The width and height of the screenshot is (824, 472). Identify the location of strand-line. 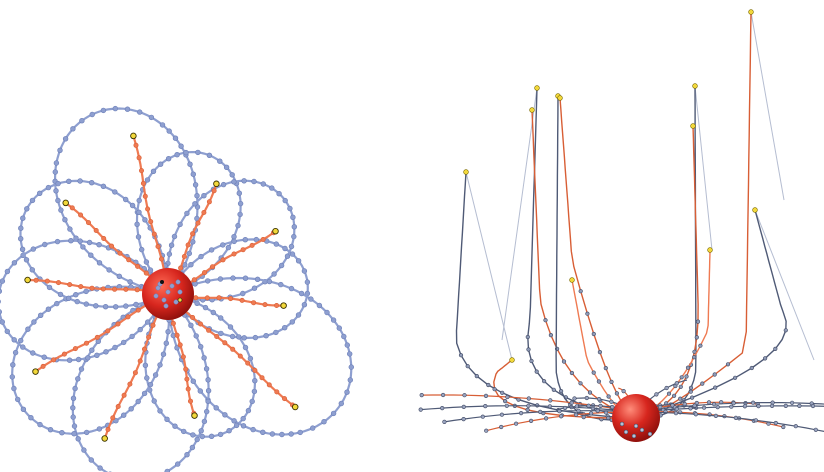
(598, 258).